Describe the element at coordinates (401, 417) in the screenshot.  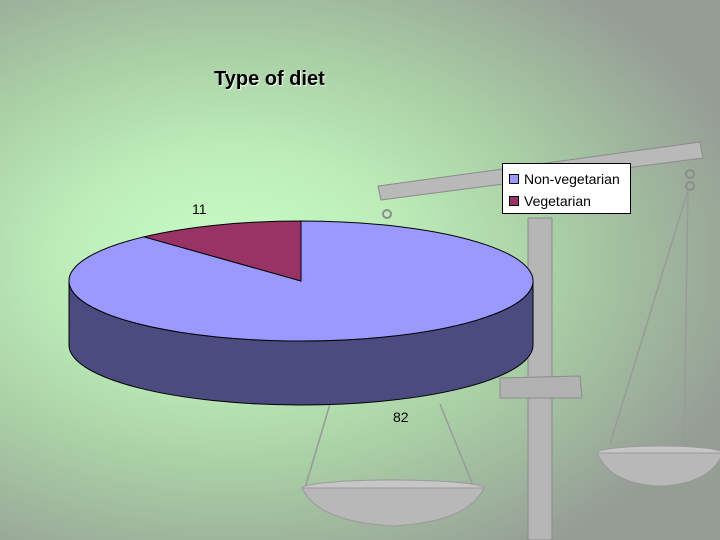
I see `data-label-non-vegetarian: 82` at that location.